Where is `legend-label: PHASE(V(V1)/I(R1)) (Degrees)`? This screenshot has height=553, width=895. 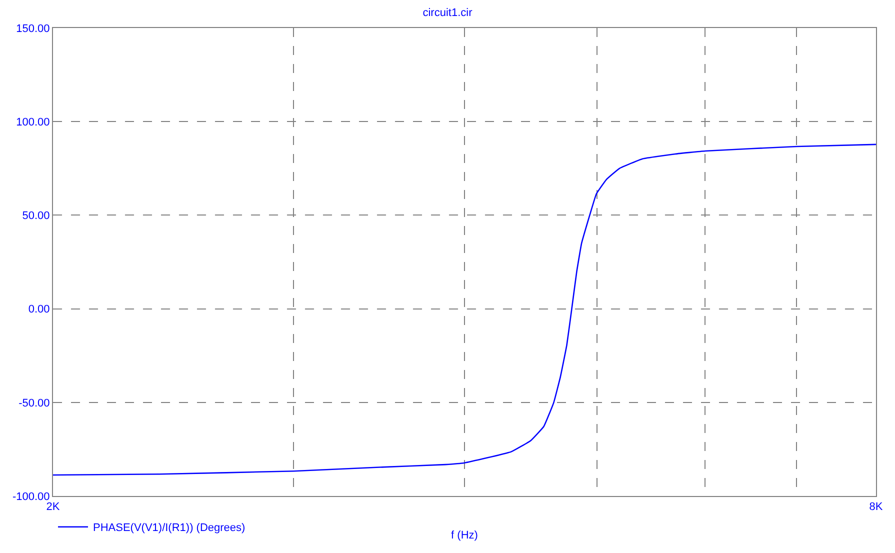
legend-label: PHASE(V(V1)/I(R1)) (Degrees) is located at coordinates (169, 528).